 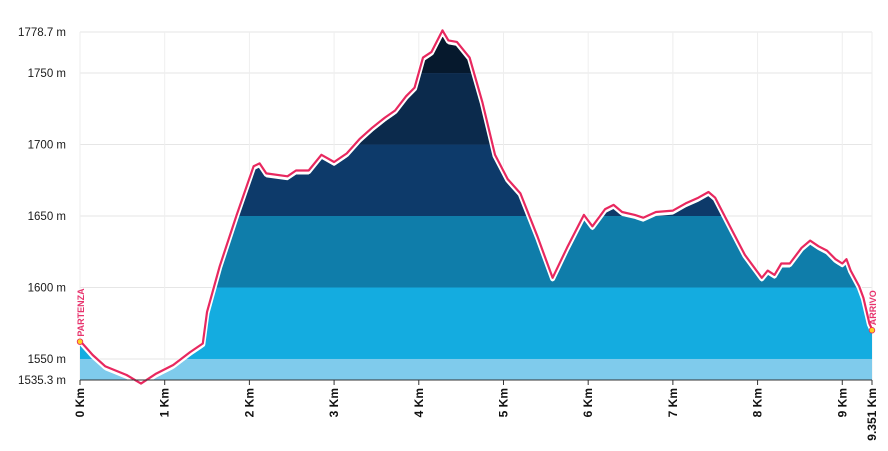 What do you see at coordinates (503, 402) in the screenshot?
I see `x-tick-label: 5 Km` at bounding box center [503, 402].